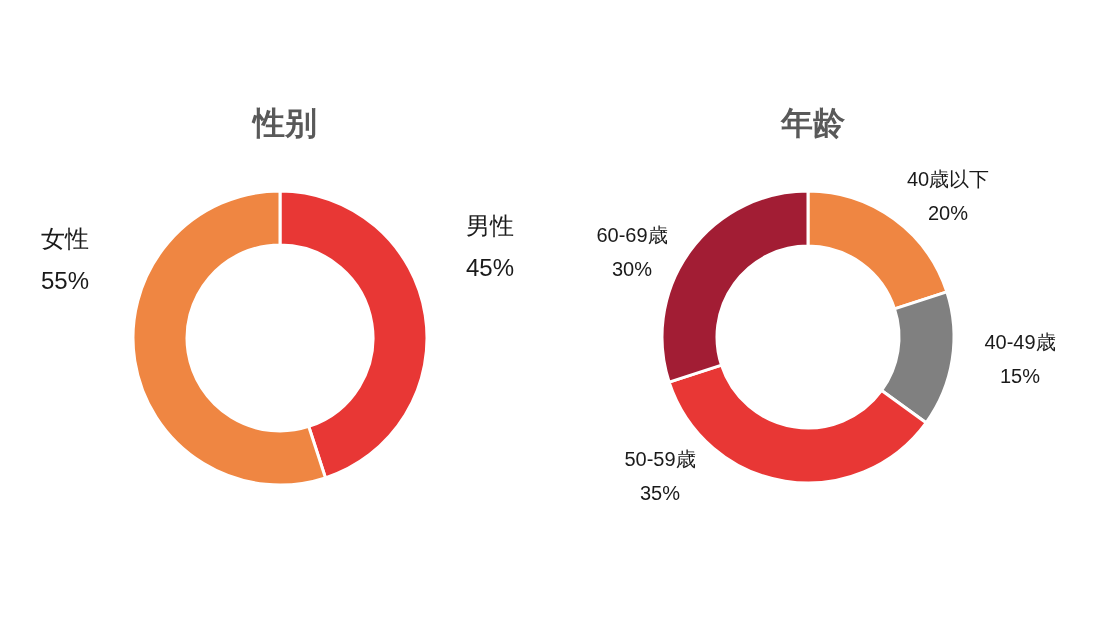 The image size is (1100, 619). What do you see at coordinates (65, 238) in the screenshot?
I see `slice-label: 女性` at bounding box center [65, 238].